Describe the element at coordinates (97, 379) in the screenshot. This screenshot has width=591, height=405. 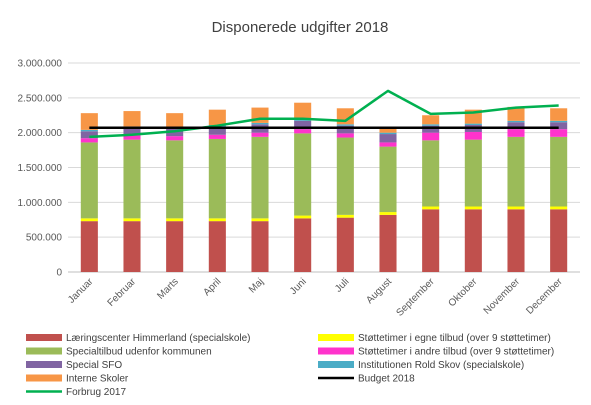
I see `legend-label: Interne Skoler` at that location.